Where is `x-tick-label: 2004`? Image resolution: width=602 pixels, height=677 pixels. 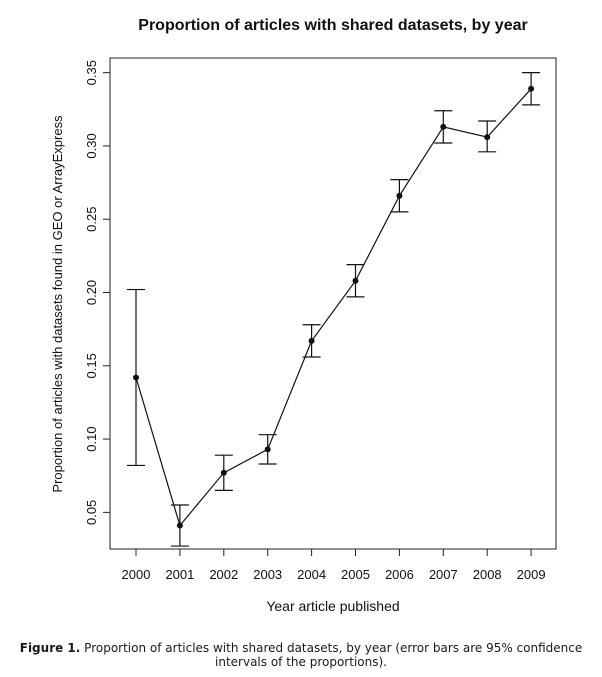 x-tick-label: 2004 is located at coordinates (311, 574).